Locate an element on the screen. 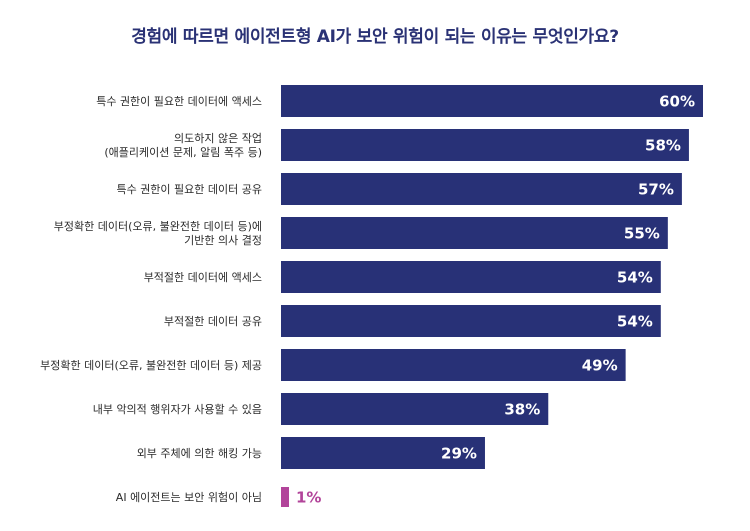  category-label: 특수 권한이 필요한 데이터 공유 is located at coordinates (189, 189).